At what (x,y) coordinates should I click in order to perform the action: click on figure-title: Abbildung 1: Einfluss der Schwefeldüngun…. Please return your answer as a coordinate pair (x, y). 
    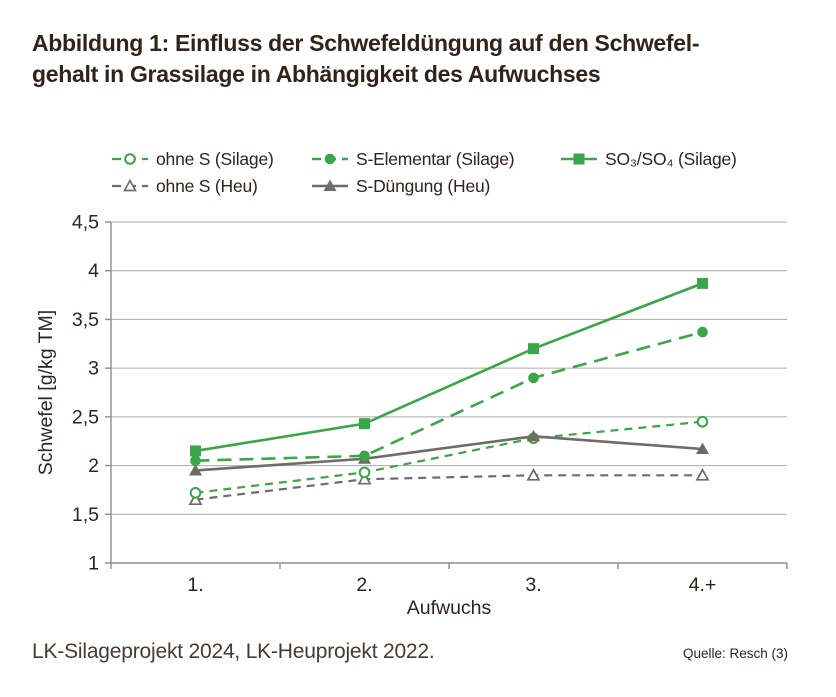
    Looking at the image, I should click on (366, 59).